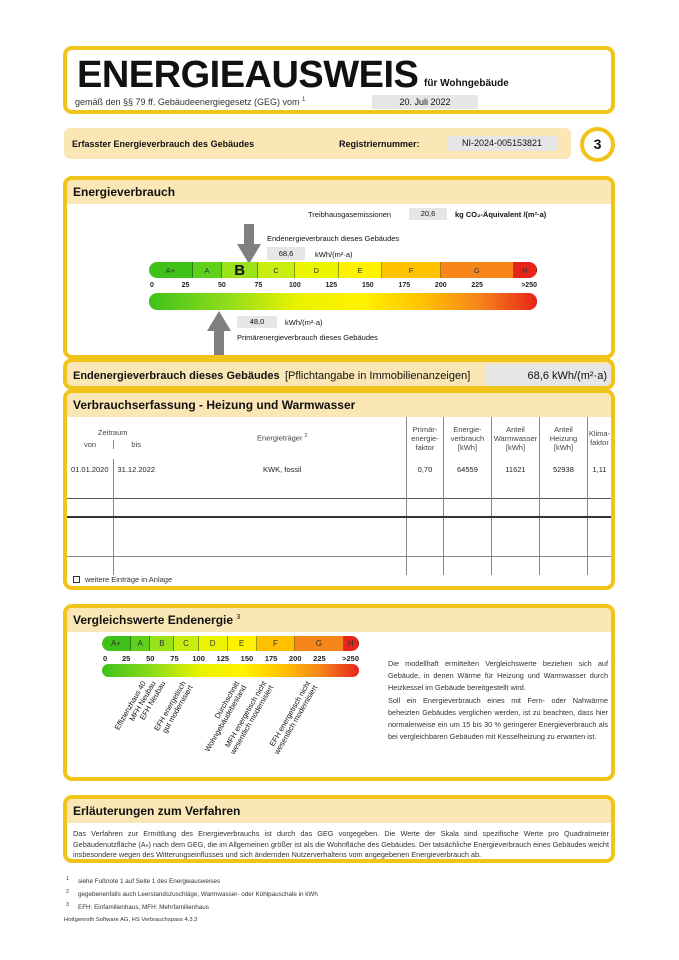 This screenshot has height=960, width=679. Describe the element at coordinates (240, 270) in the screenshot. I see `energy-class-B: B` at that location.